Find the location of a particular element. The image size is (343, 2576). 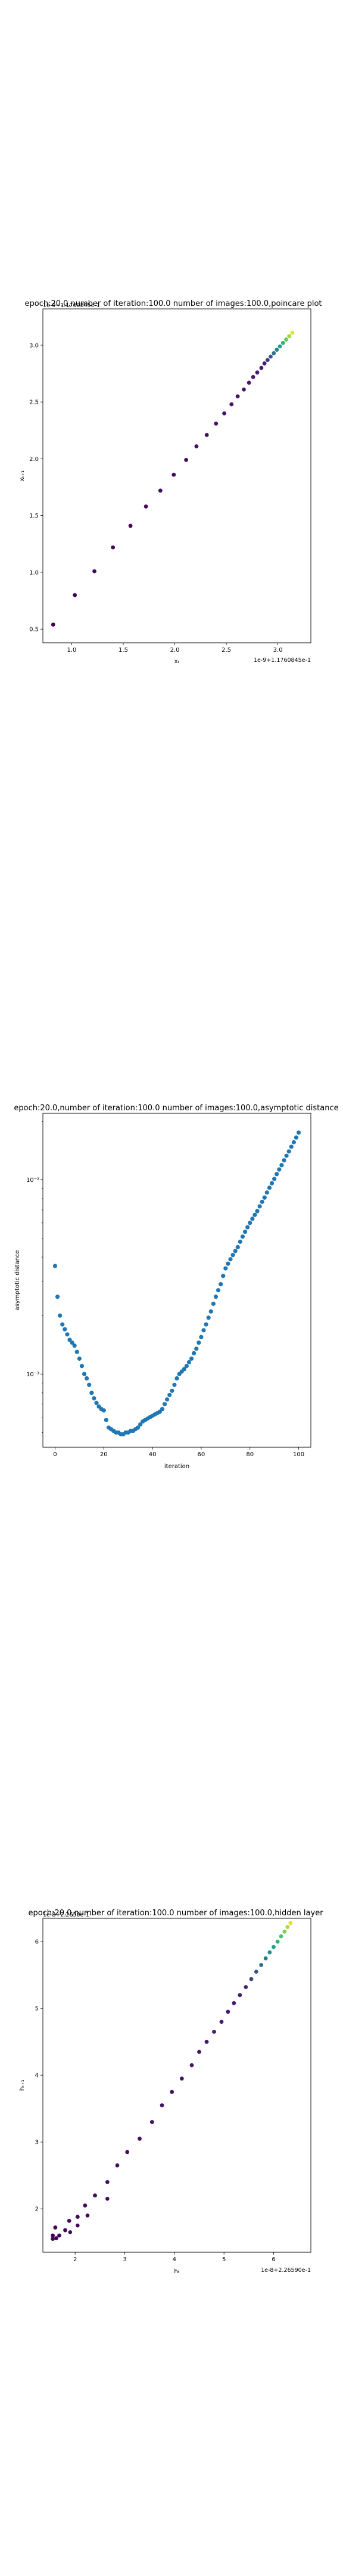

poincare-ytick-label: 2.0 is located at coordinates (34, 459).